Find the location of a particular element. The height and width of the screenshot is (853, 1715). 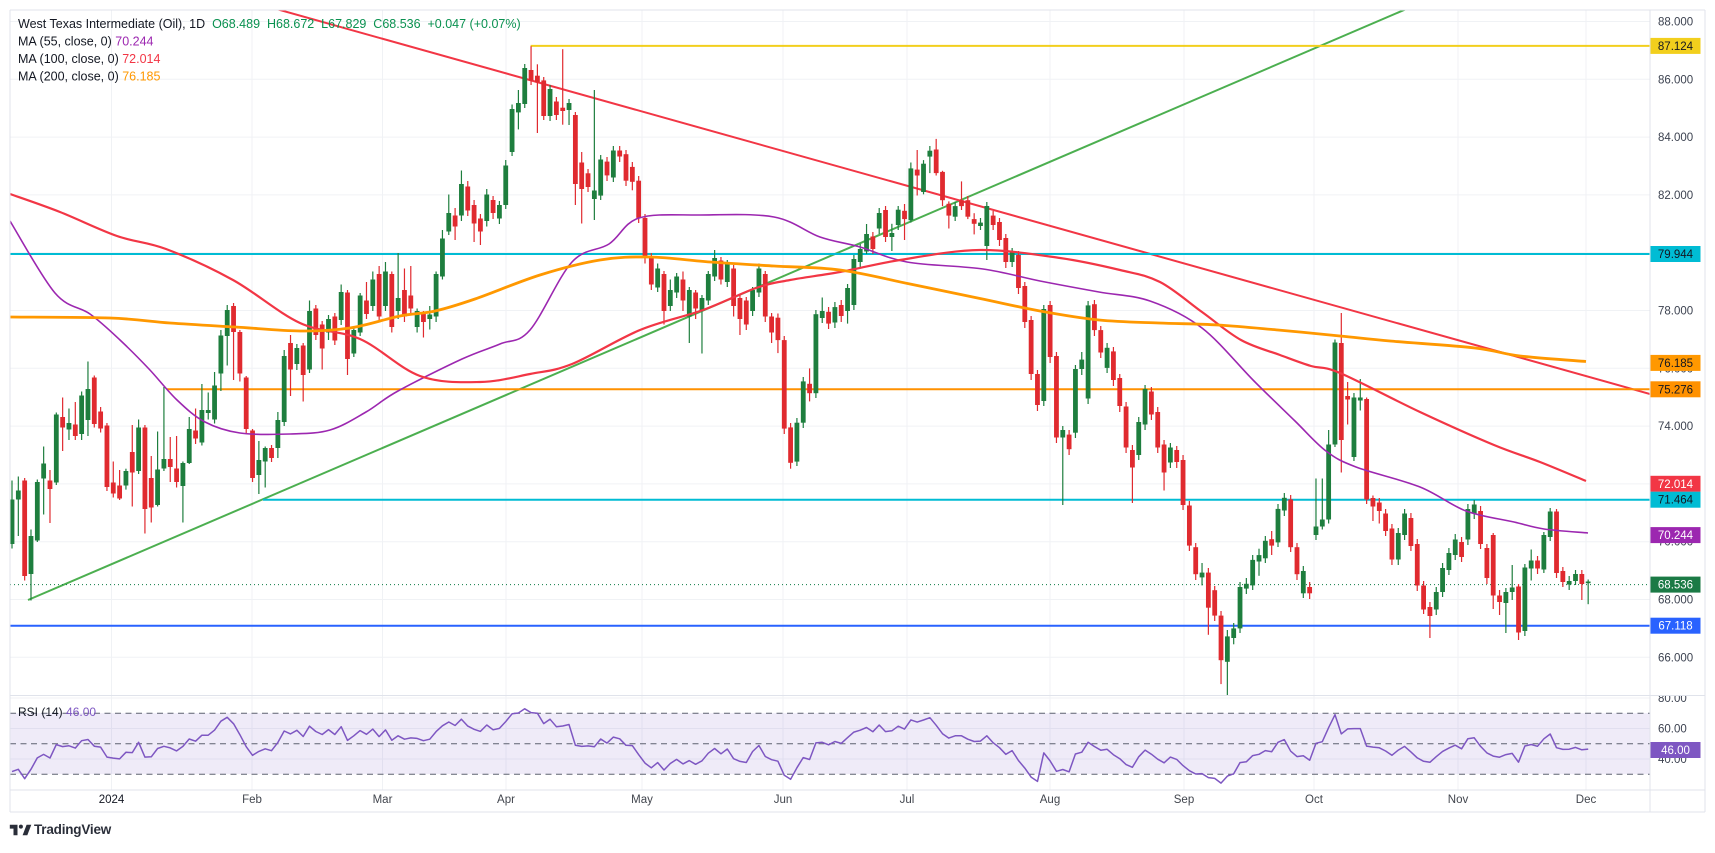

svg-text: 66.000 is located at coordinates (1675, 658).